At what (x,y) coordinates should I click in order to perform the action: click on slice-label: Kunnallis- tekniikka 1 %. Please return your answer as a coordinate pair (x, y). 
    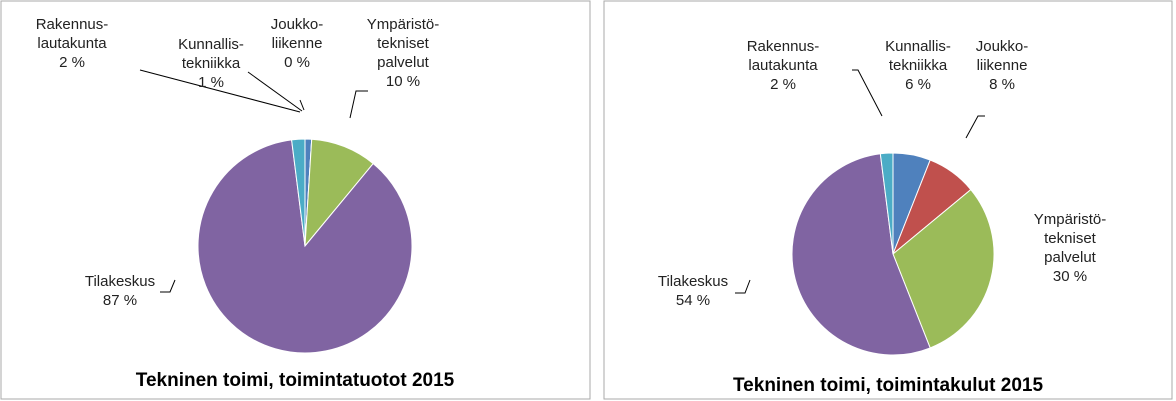
    Looking at the image, I should click on (211, 63).